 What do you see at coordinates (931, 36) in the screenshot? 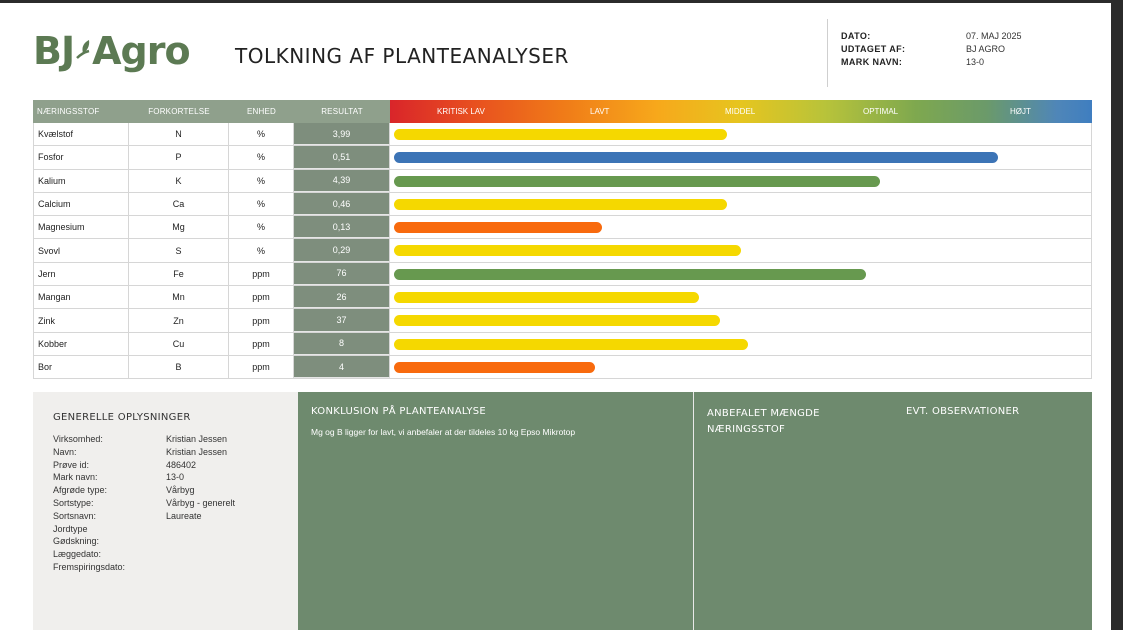
I see `meta-row: DATO: 07. MAJ 2025` at bounding box center [931, 36].